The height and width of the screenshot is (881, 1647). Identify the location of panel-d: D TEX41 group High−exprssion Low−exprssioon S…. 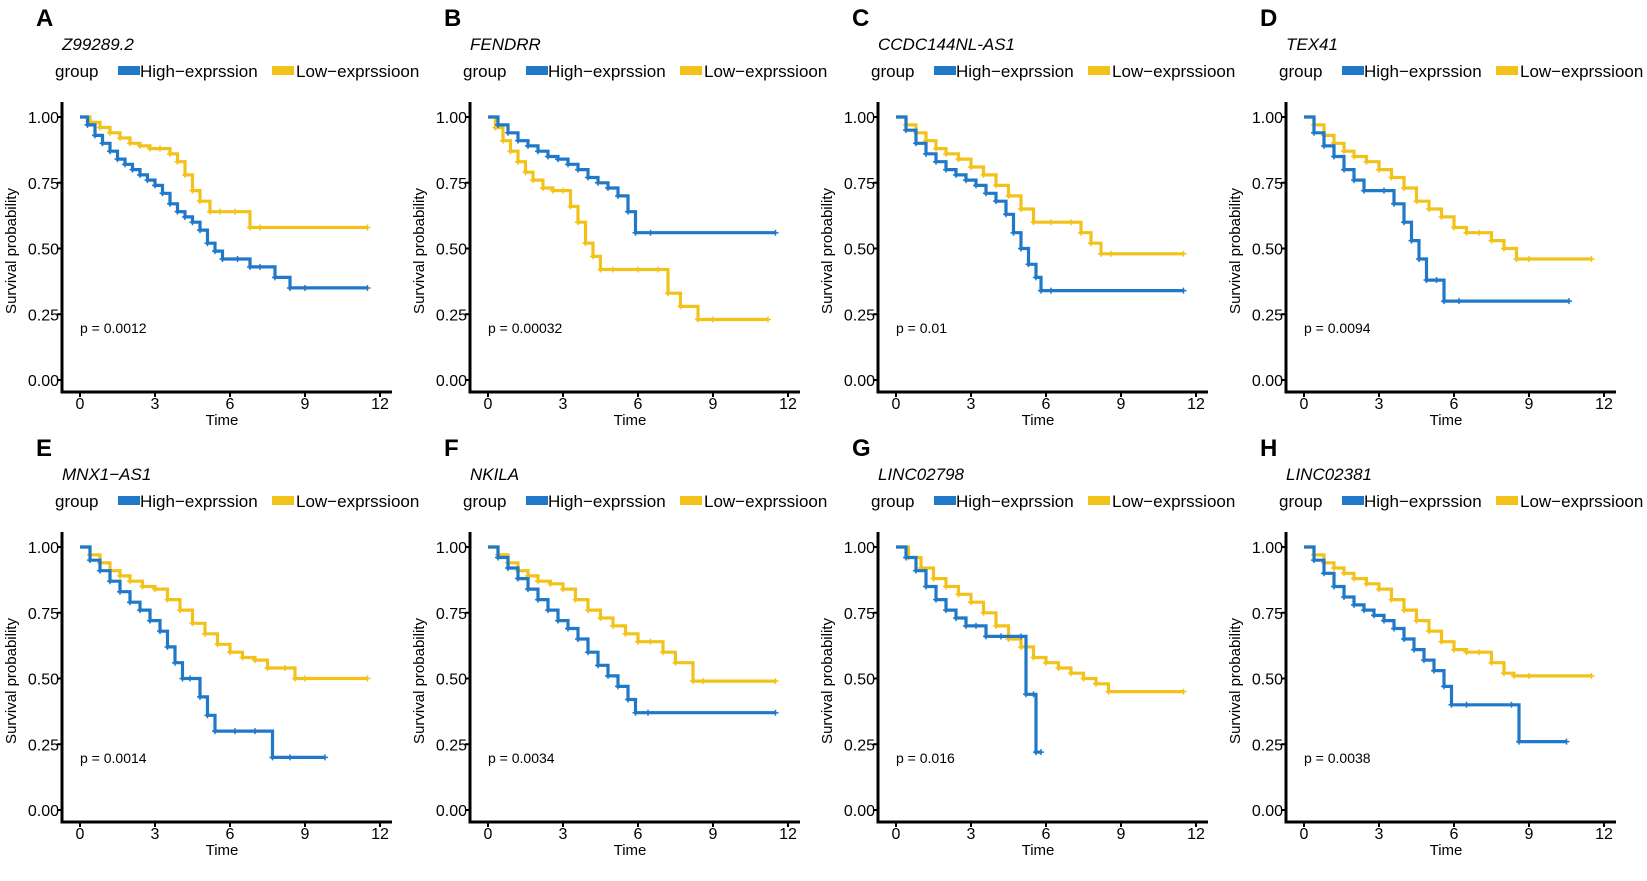
(1435, 217).